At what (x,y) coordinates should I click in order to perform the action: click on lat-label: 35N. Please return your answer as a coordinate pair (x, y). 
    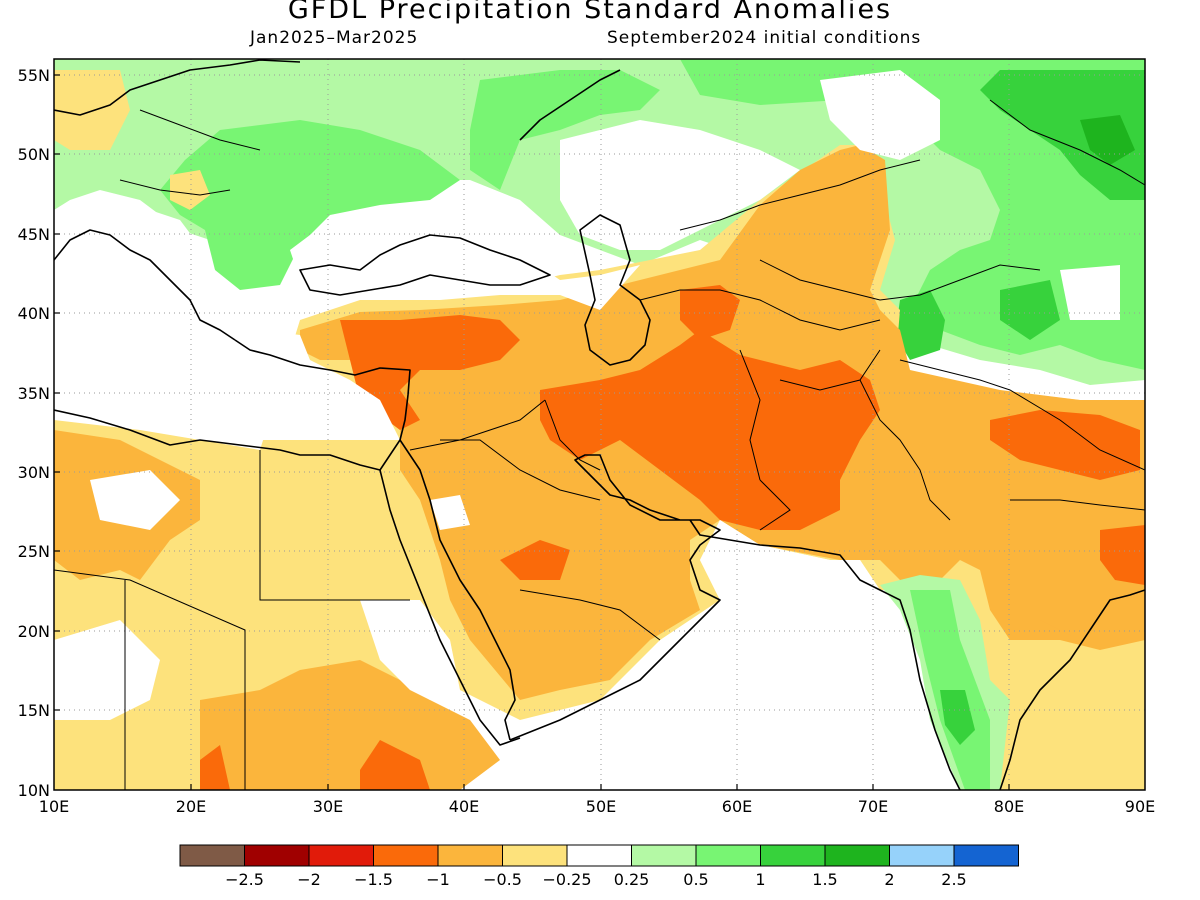
    Looking at the image, I should click on (34, 393).